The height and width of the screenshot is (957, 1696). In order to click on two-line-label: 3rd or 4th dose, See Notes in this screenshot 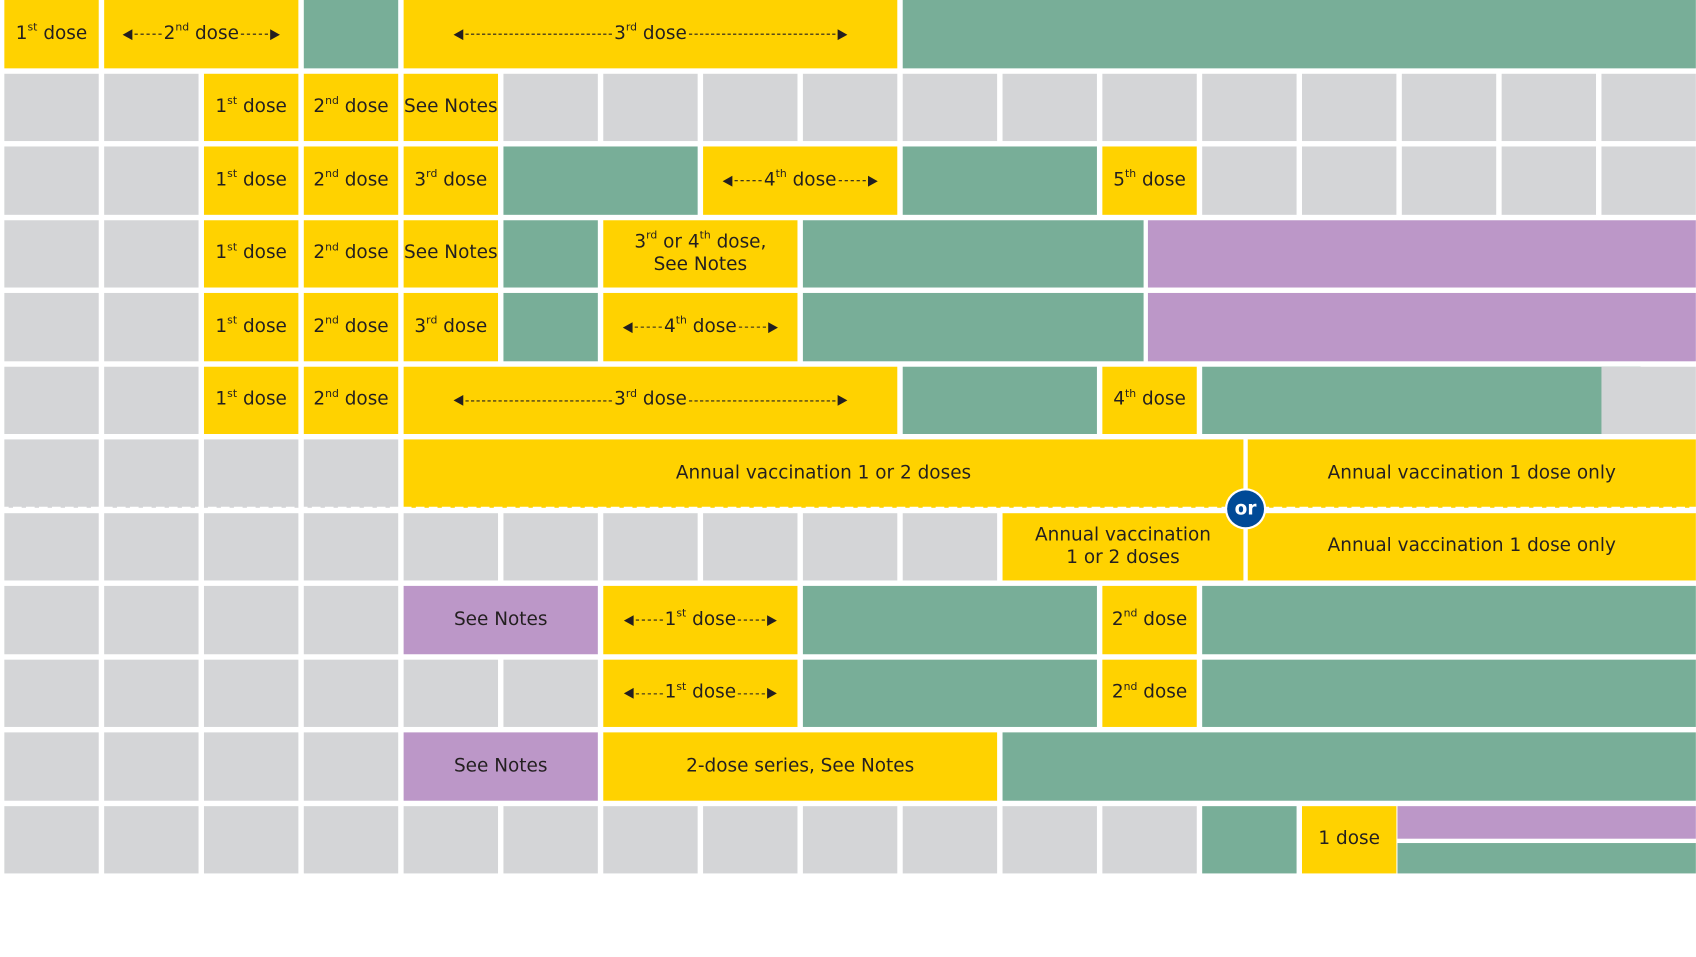, I will do `click(700, 254)`.